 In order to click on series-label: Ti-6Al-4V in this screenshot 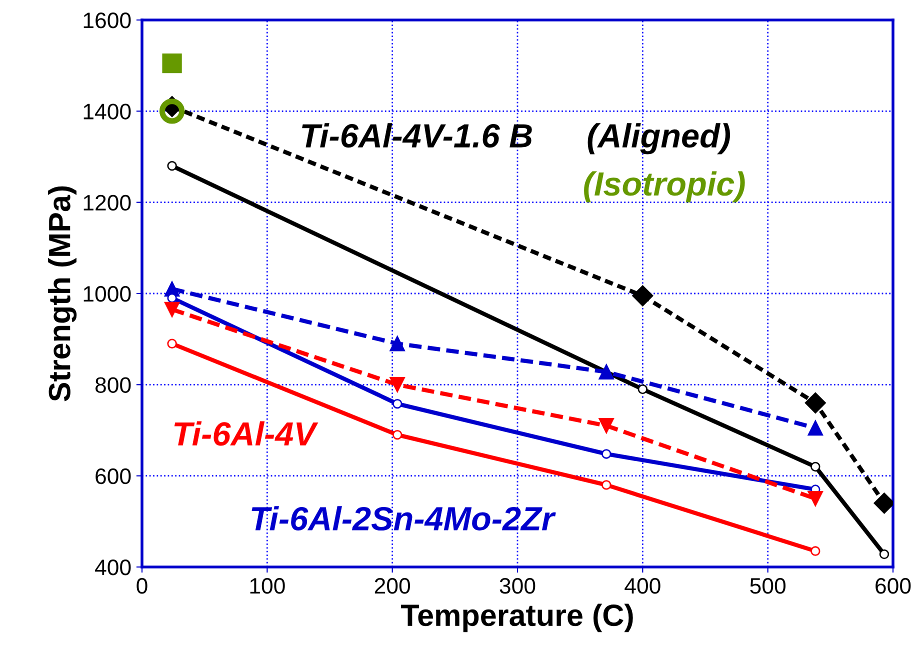, I will do `click(246, 433)`.